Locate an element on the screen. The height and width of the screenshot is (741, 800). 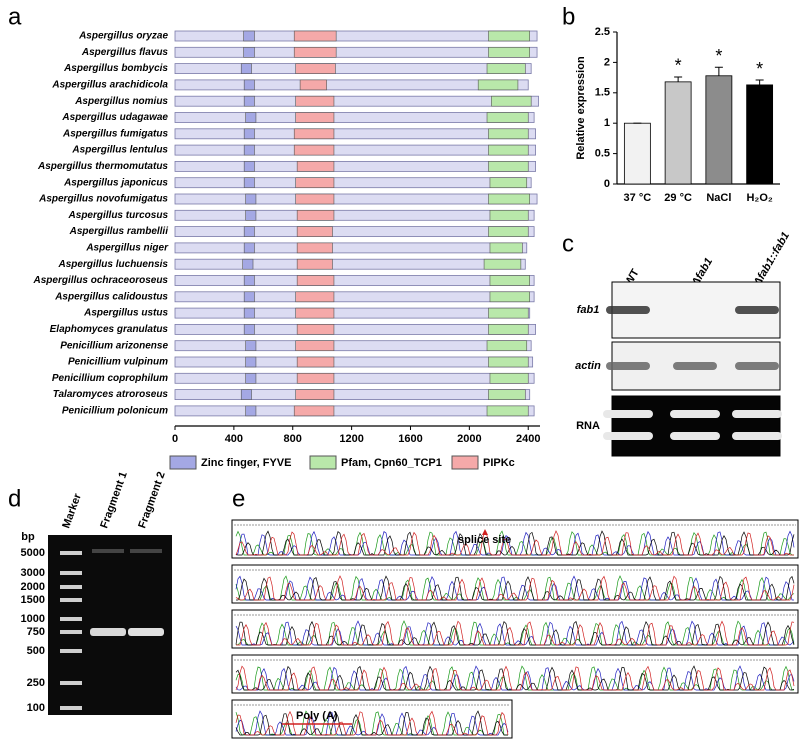
species-label: Aspergillus ochraceoroseus is located at coordinates (101, 280).